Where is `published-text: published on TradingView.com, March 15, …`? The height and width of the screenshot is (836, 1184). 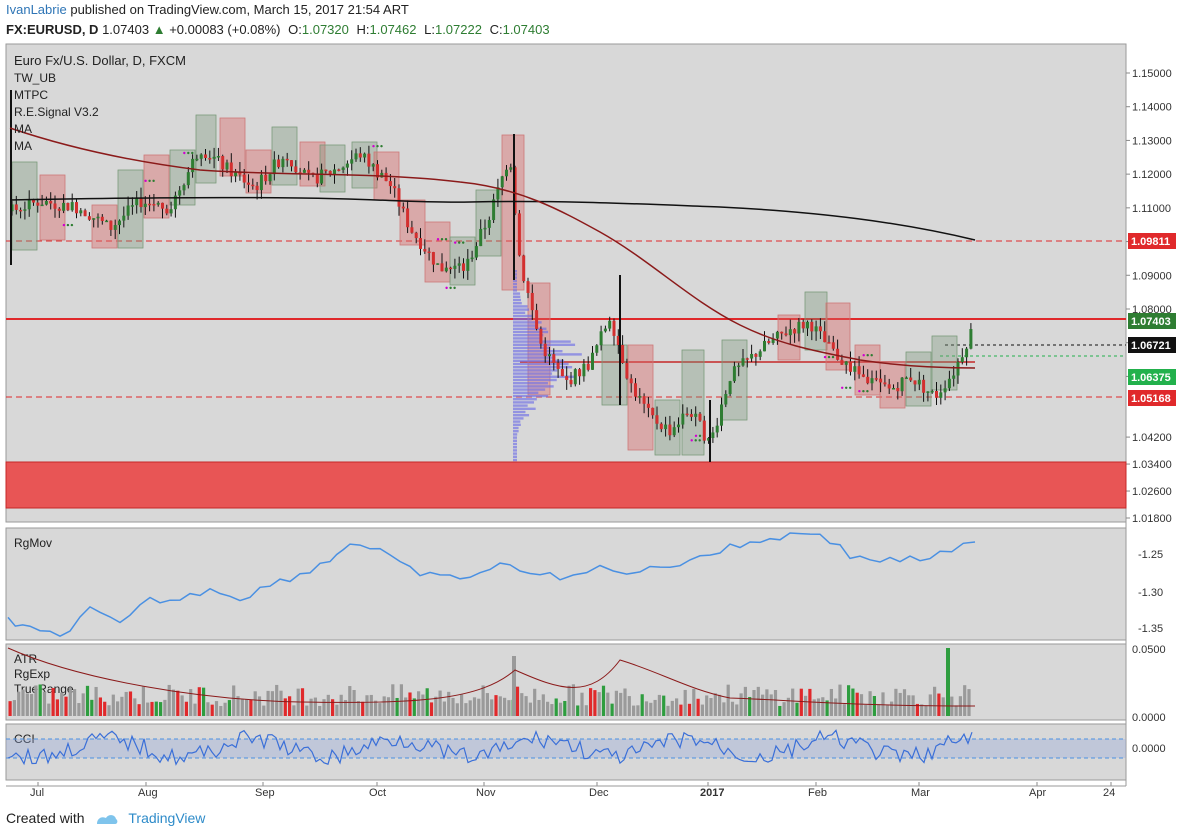
published-text: published on TradingView.com, March 15, … is located at coordinates (239, 9).